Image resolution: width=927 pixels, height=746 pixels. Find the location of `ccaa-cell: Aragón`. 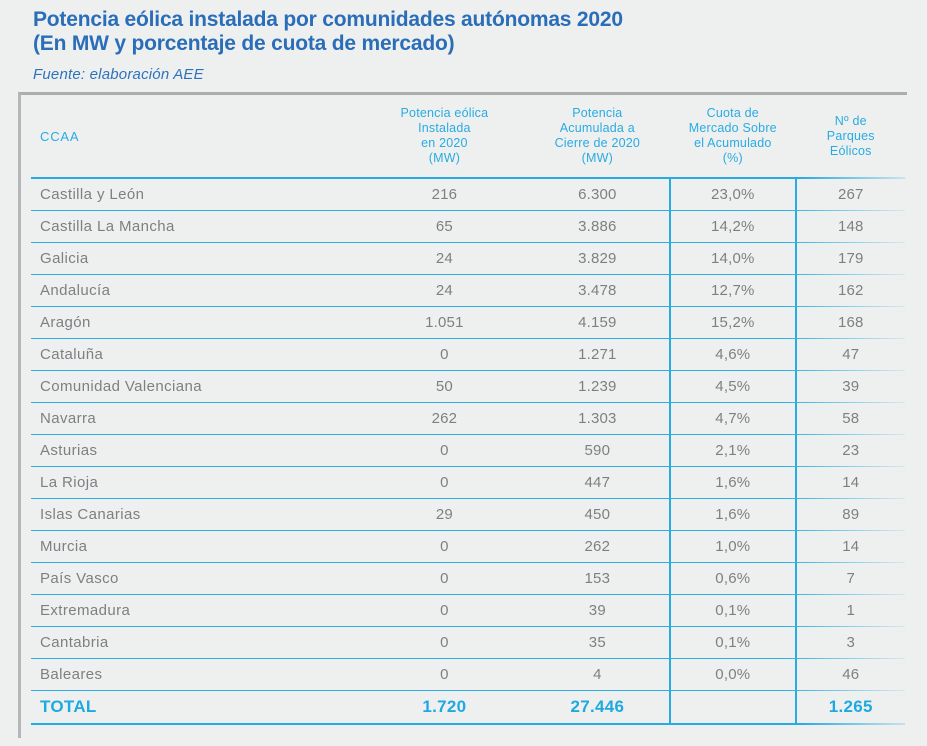

ccaa-cell: Aragón is located at coordinates (65, 322).